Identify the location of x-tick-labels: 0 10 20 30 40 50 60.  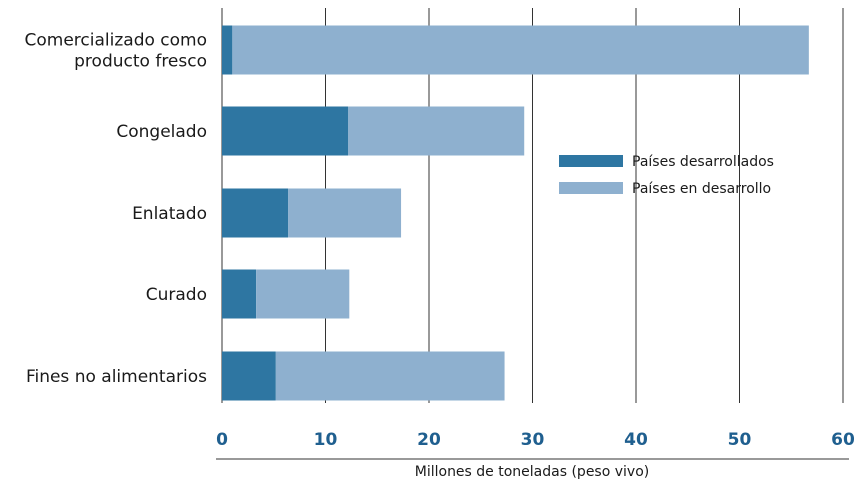
(535, 440).